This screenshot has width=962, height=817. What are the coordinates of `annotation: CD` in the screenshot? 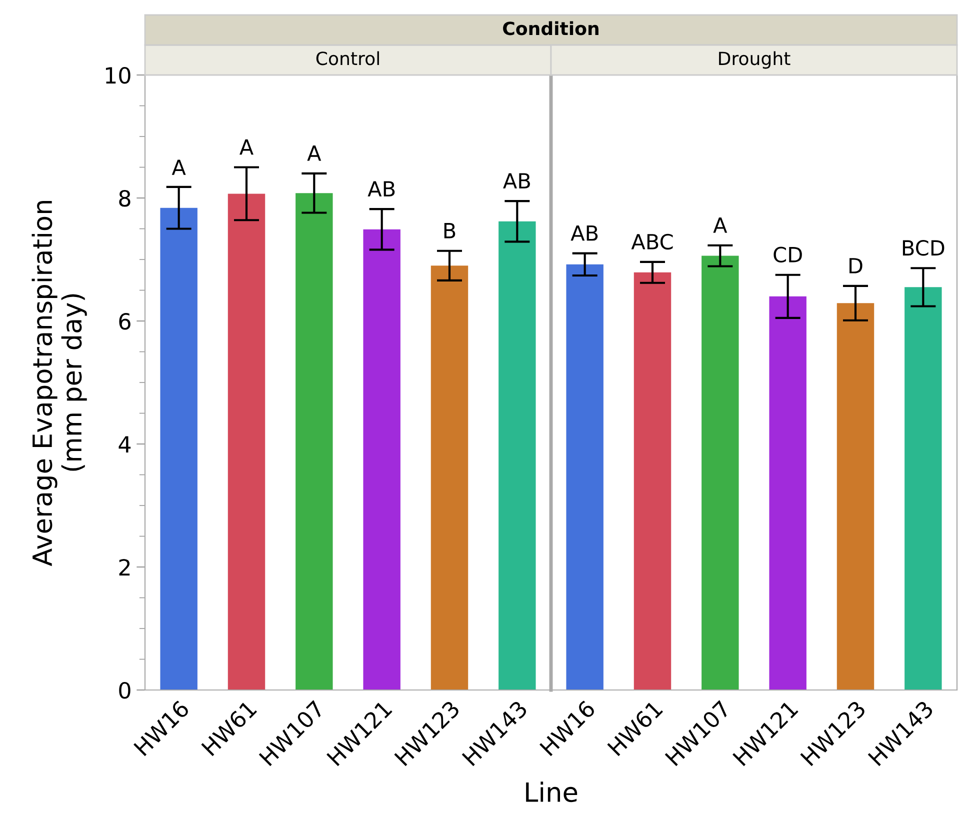 It's located at (788, 254).